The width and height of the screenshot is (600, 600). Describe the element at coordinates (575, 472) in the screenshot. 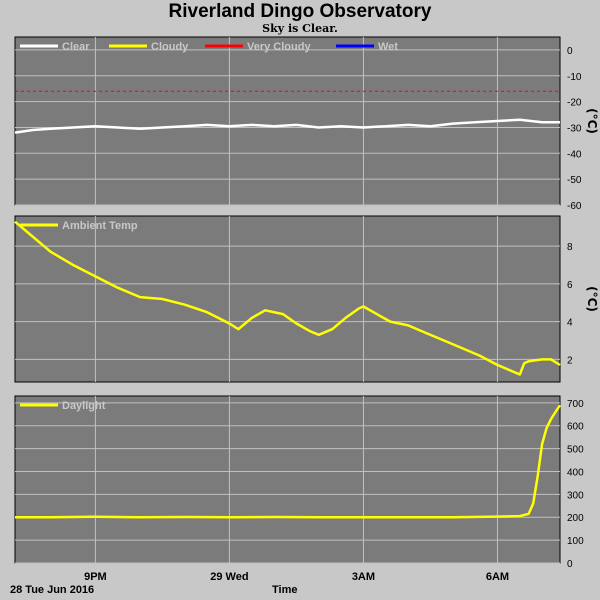

I see `y-tick-label: 400` at that location.